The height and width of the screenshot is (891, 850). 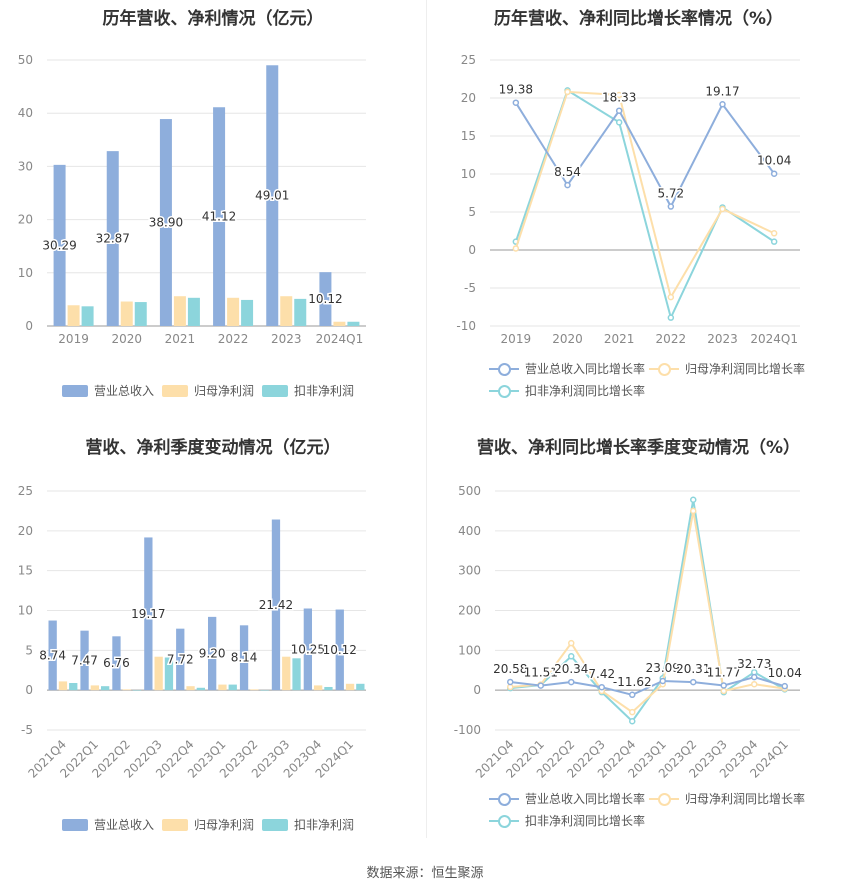 I want to click on data-label: 41.12, so click(x=219, y=217).